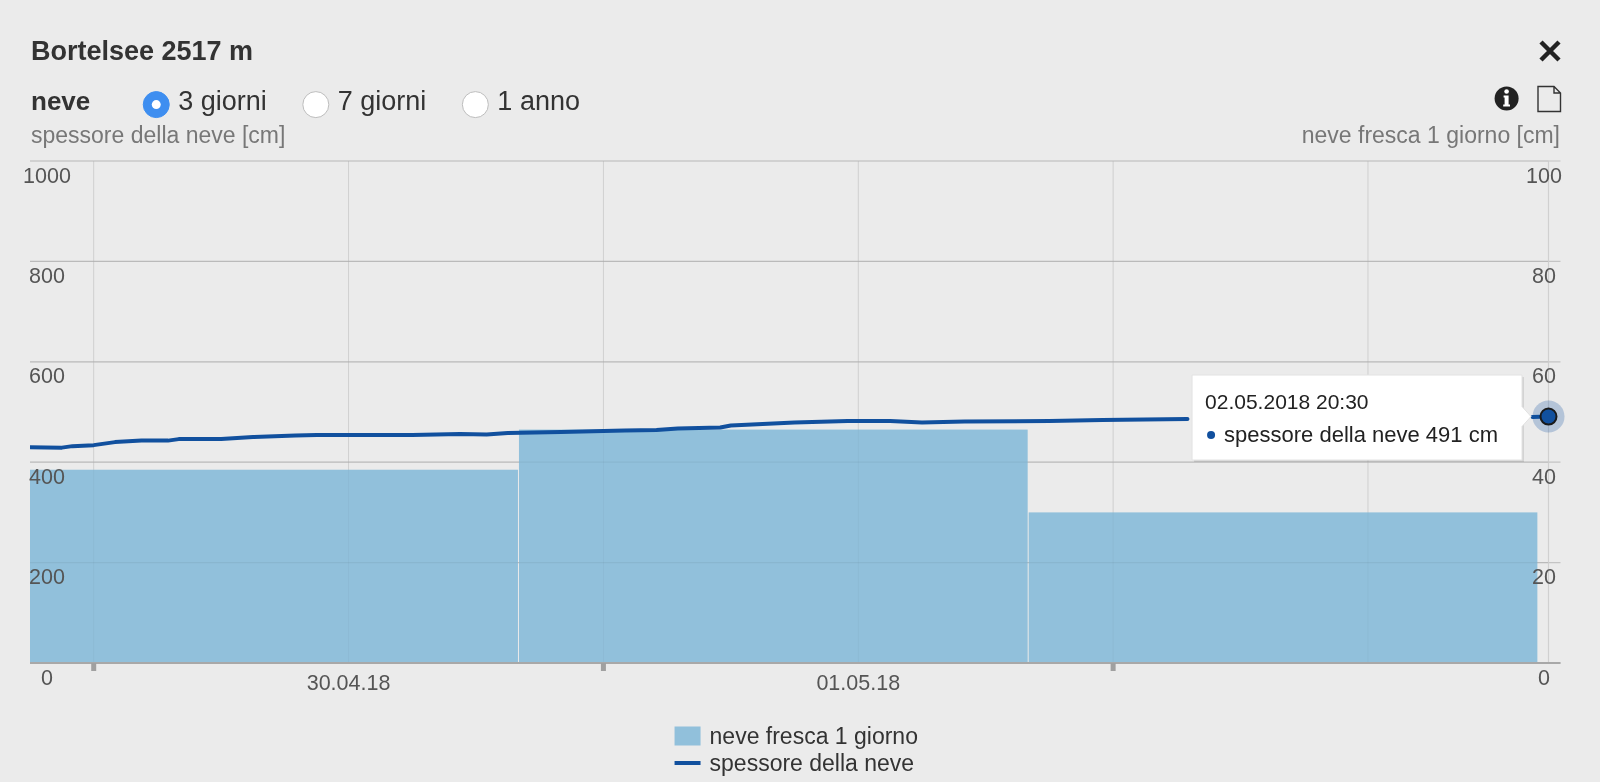 This screenshot has width=1600, height=782. I want to click on y2-tick-label: 80, so click(1544, 275).